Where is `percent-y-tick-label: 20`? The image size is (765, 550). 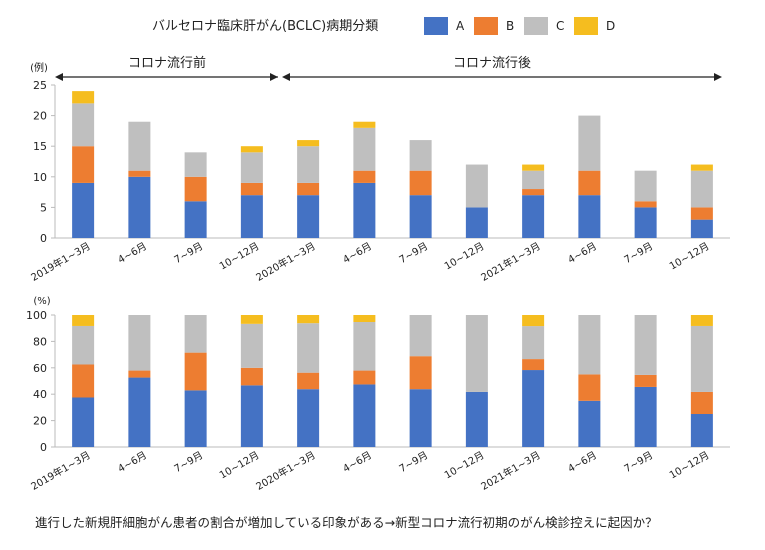 percent-y-tick-label: 20 is located at coordinates (40, 421).